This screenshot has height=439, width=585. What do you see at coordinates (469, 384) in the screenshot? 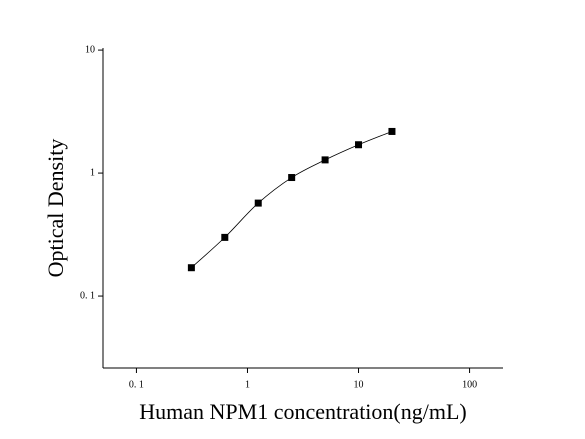
I see `x-tick-label: 100` at bounding box center [469, 384].